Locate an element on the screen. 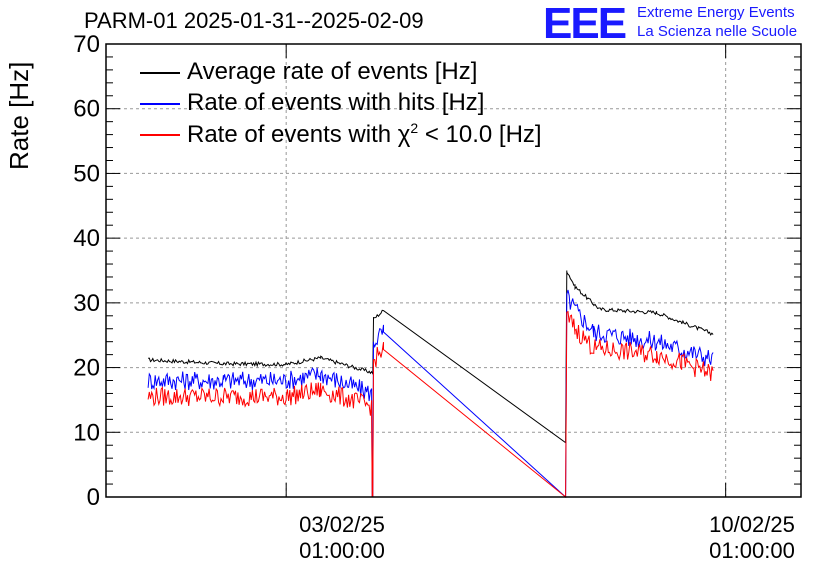 This screenshot has height=572, width=836. legend-label-average: Average rate of events [Hz] is located at coordinates (332, 71).